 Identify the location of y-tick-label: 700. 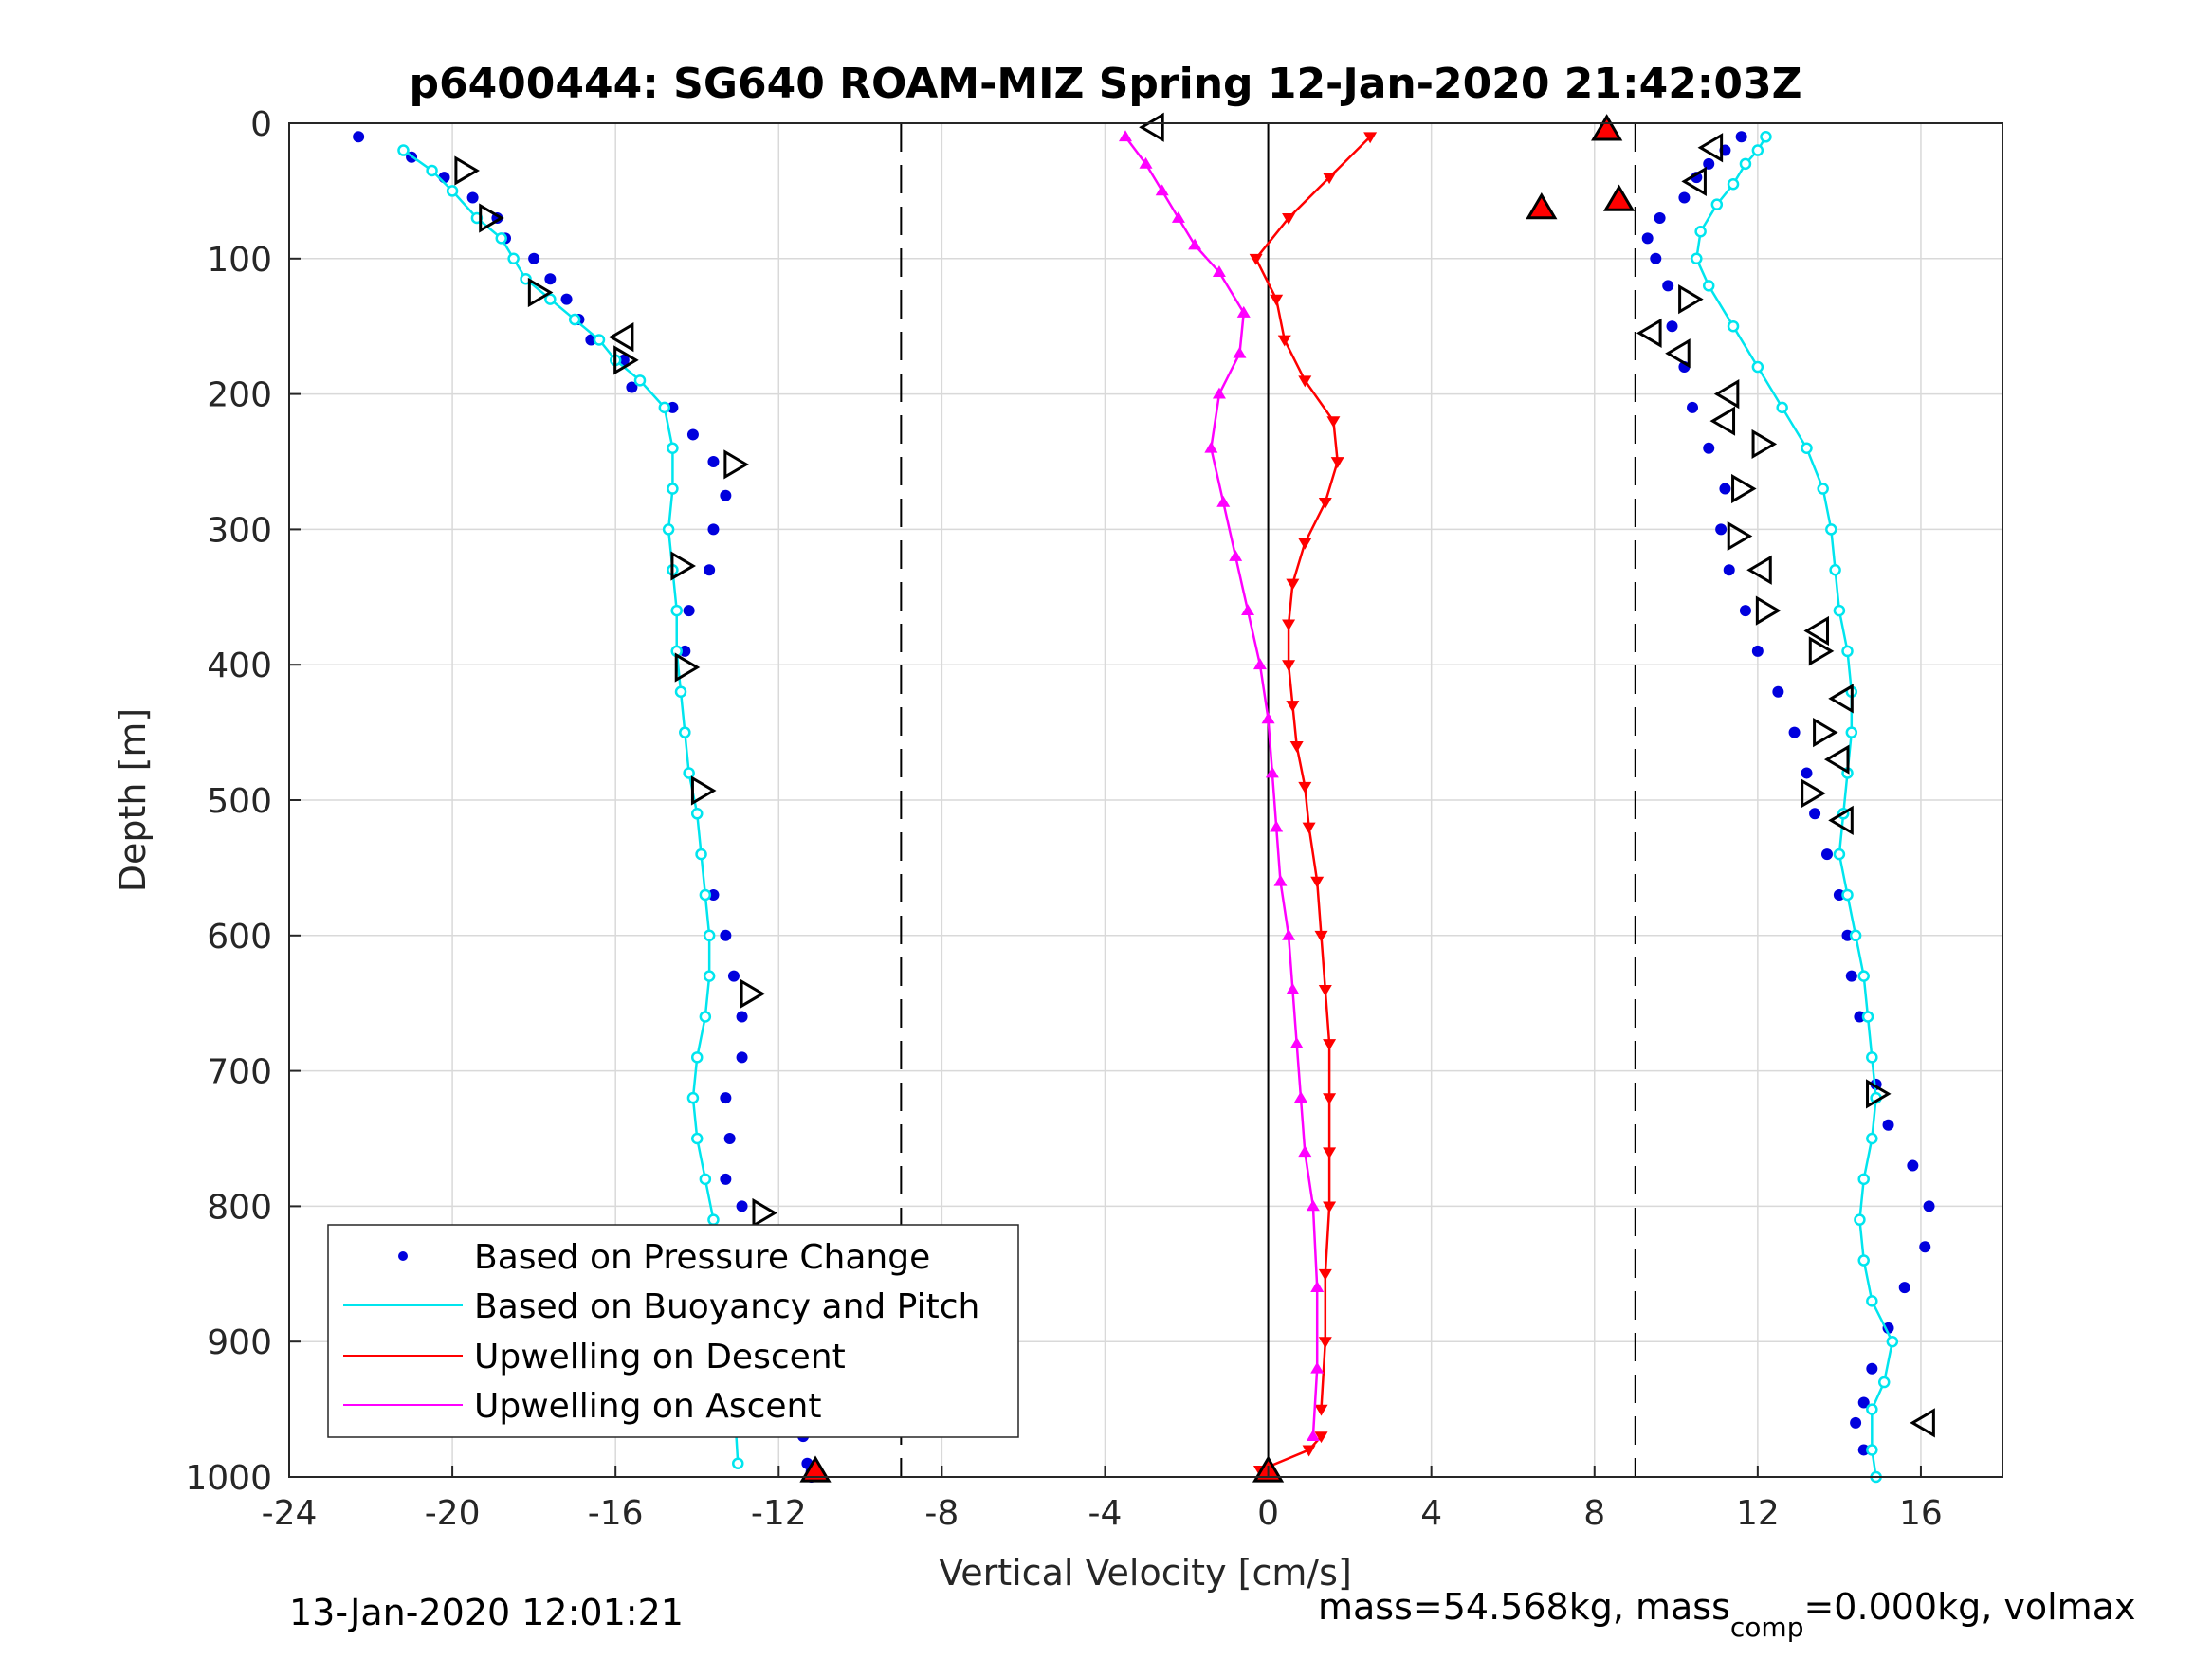
(239, 1072).